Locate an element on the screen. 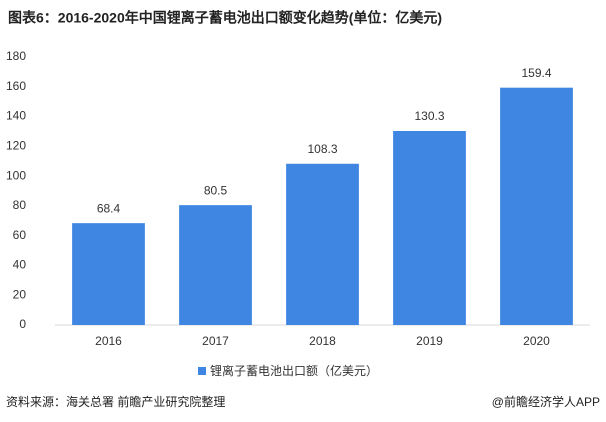 This screenshot has width=606, height=422. y-tick-label: 60 is located at coordinates (20, 235).